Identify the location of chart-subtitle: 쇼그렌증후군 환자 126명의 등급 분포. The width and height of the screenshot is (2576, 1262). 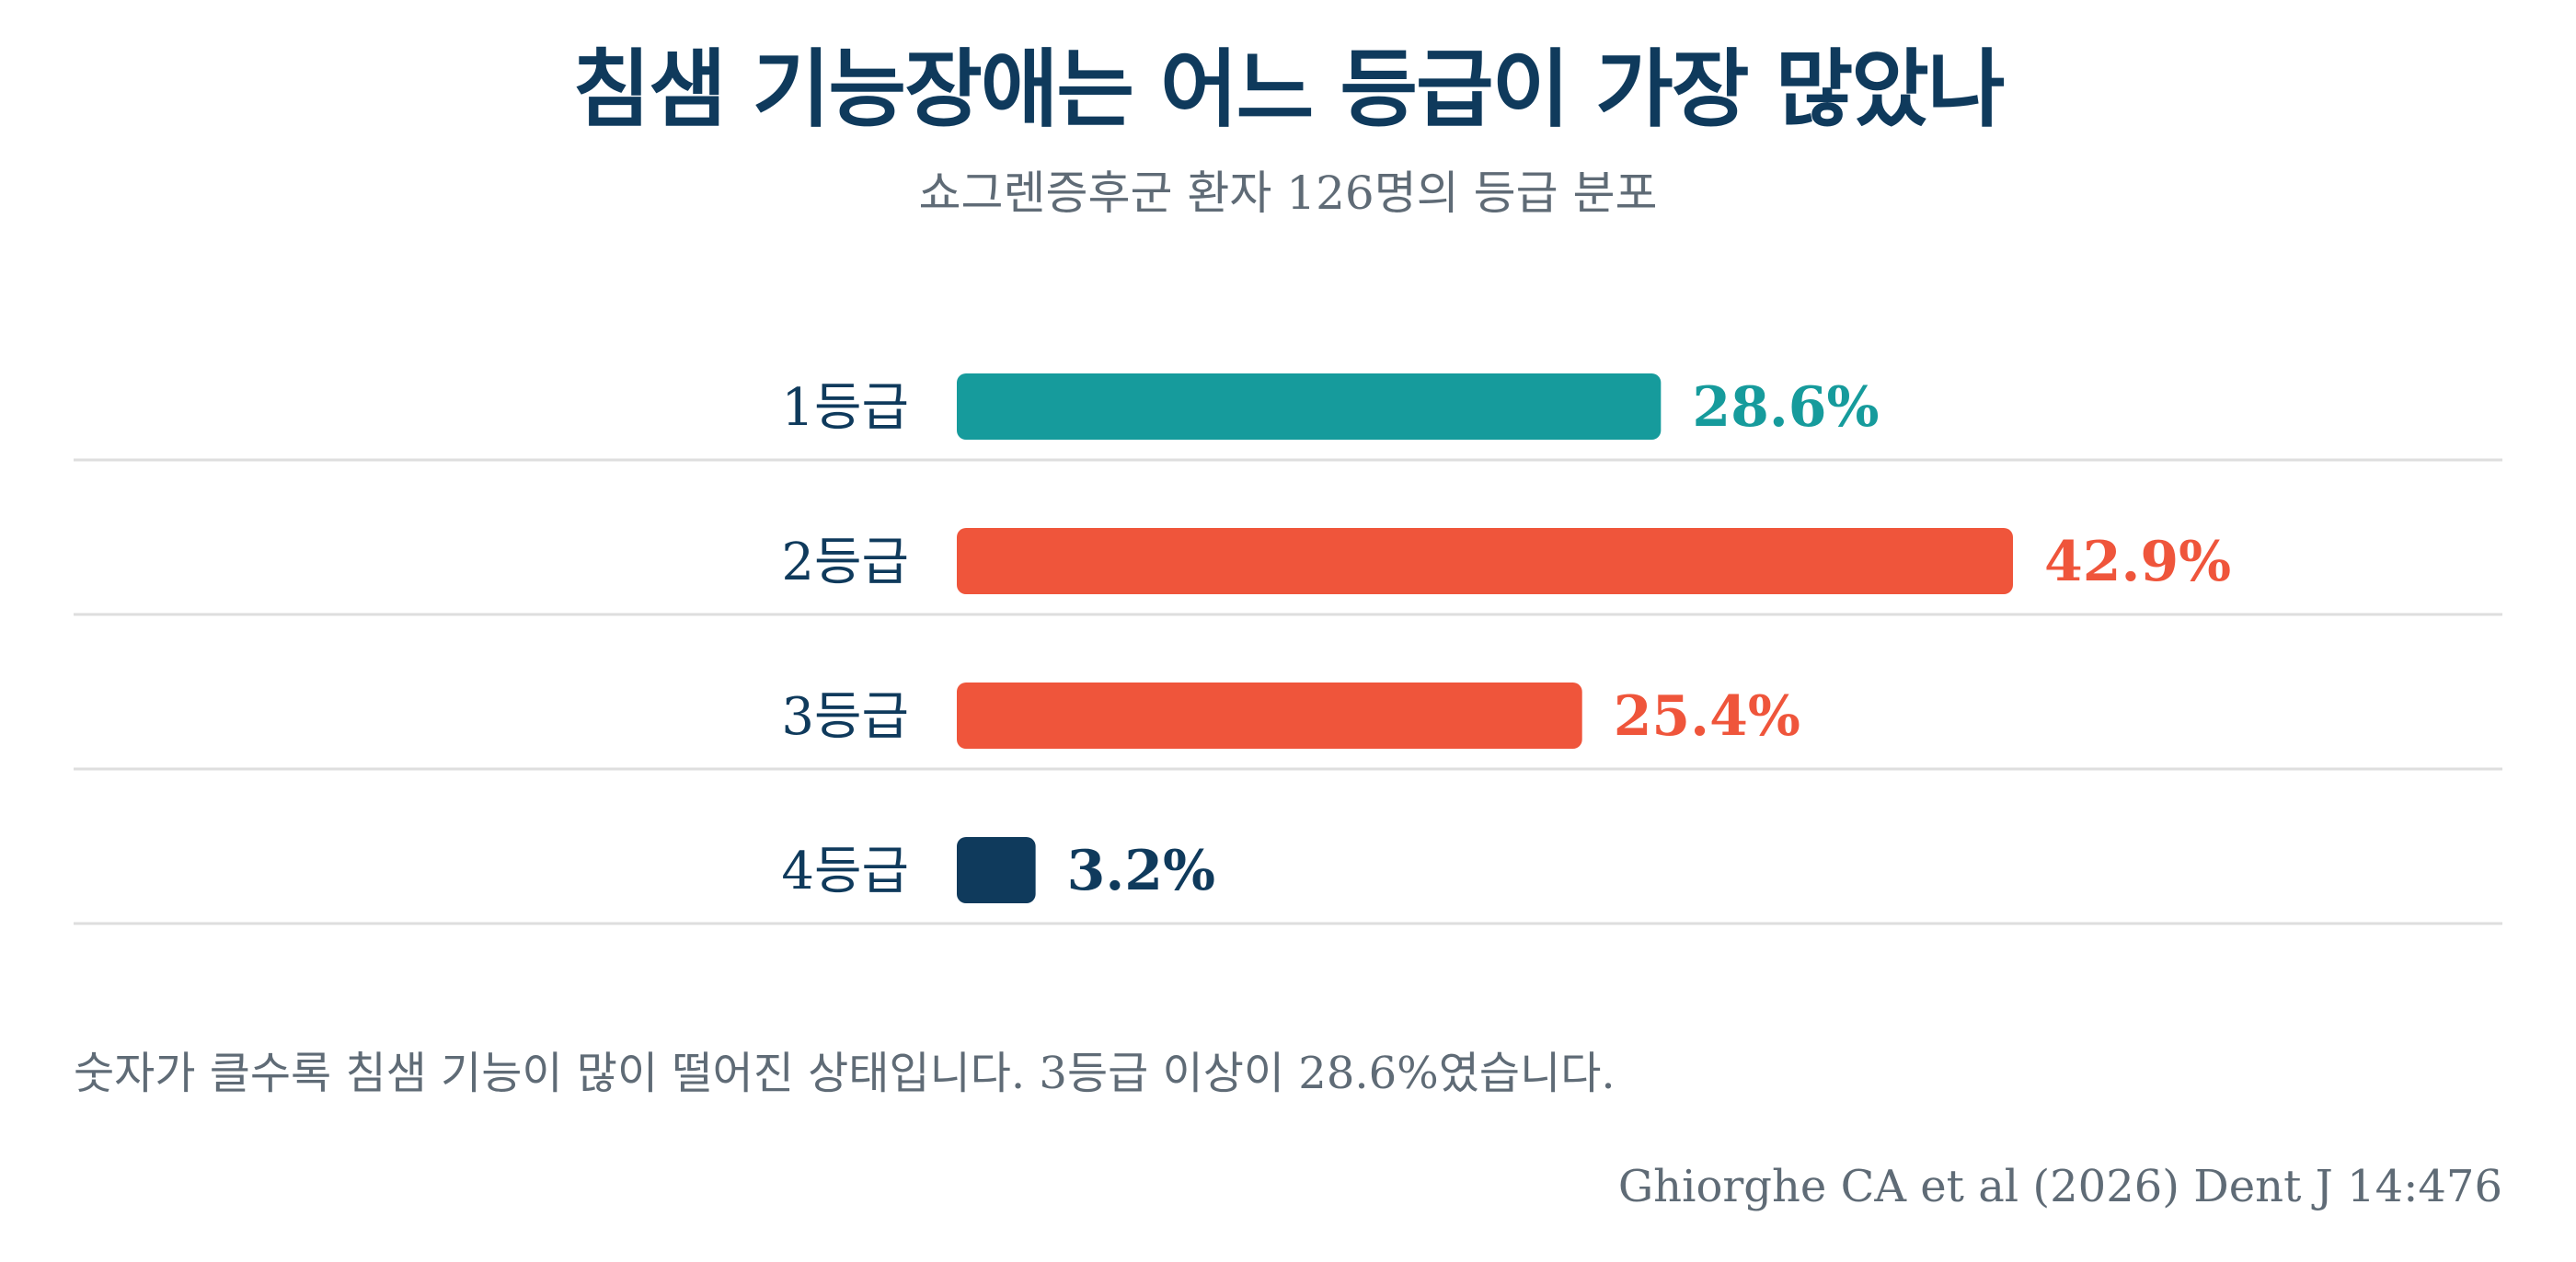
(1288, 193).